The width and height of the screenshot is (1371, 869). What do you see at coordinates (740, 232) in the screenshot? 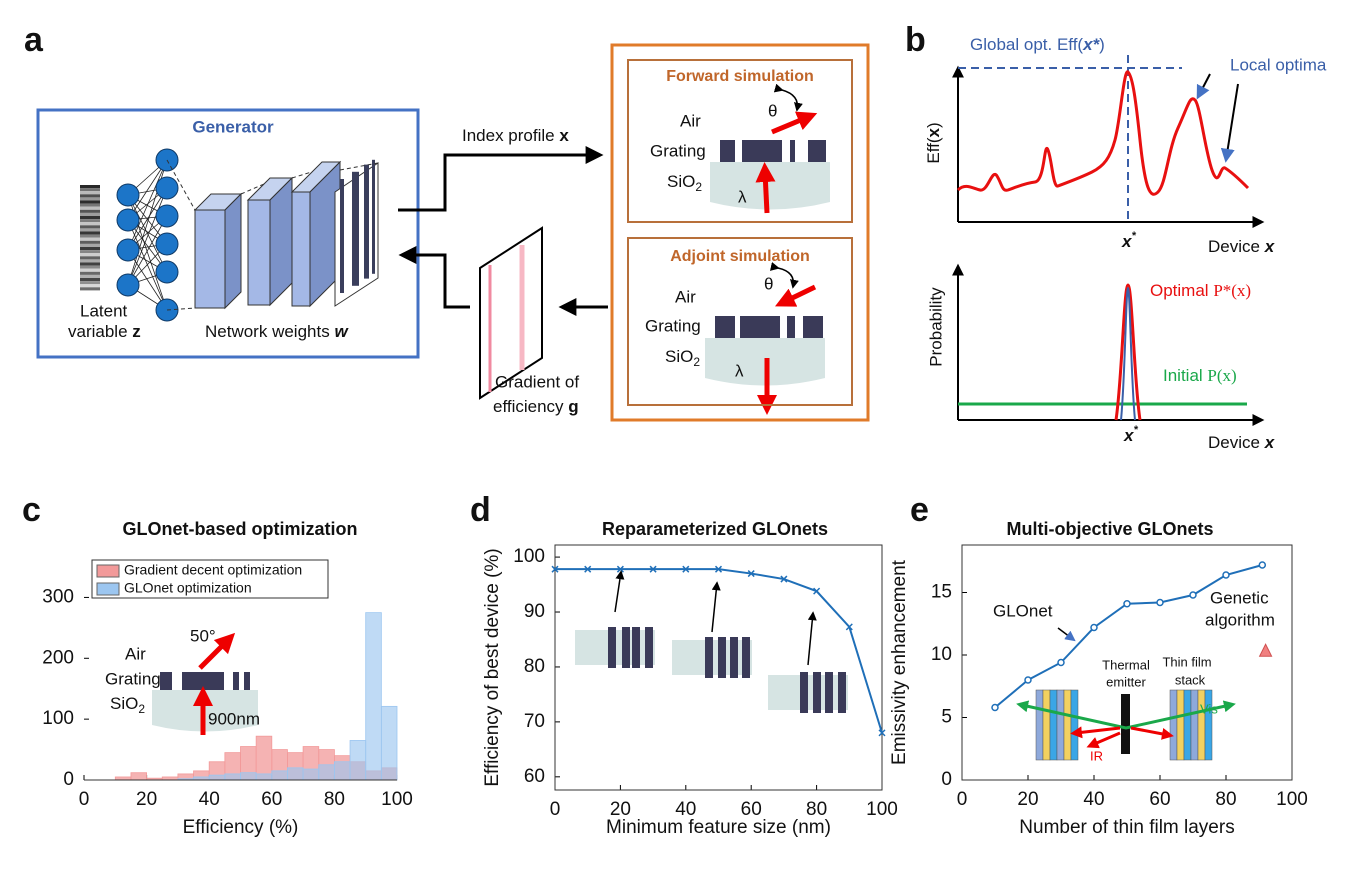
I see `simulation-box` at bounding box center [740, 232].